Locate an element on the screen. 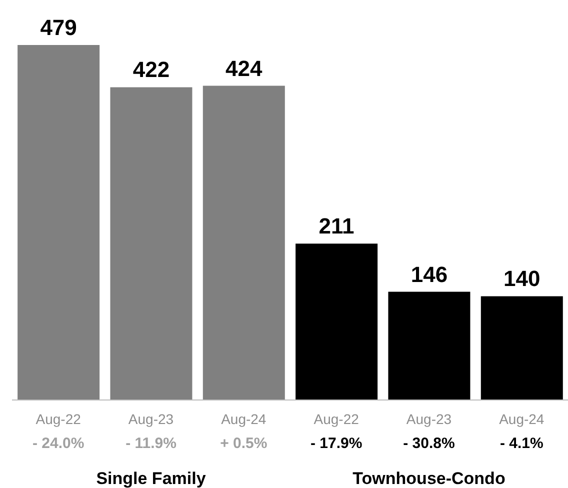 This screenshot has width=568, height=488. data-label: 422 is located at coordinates (151, 69).